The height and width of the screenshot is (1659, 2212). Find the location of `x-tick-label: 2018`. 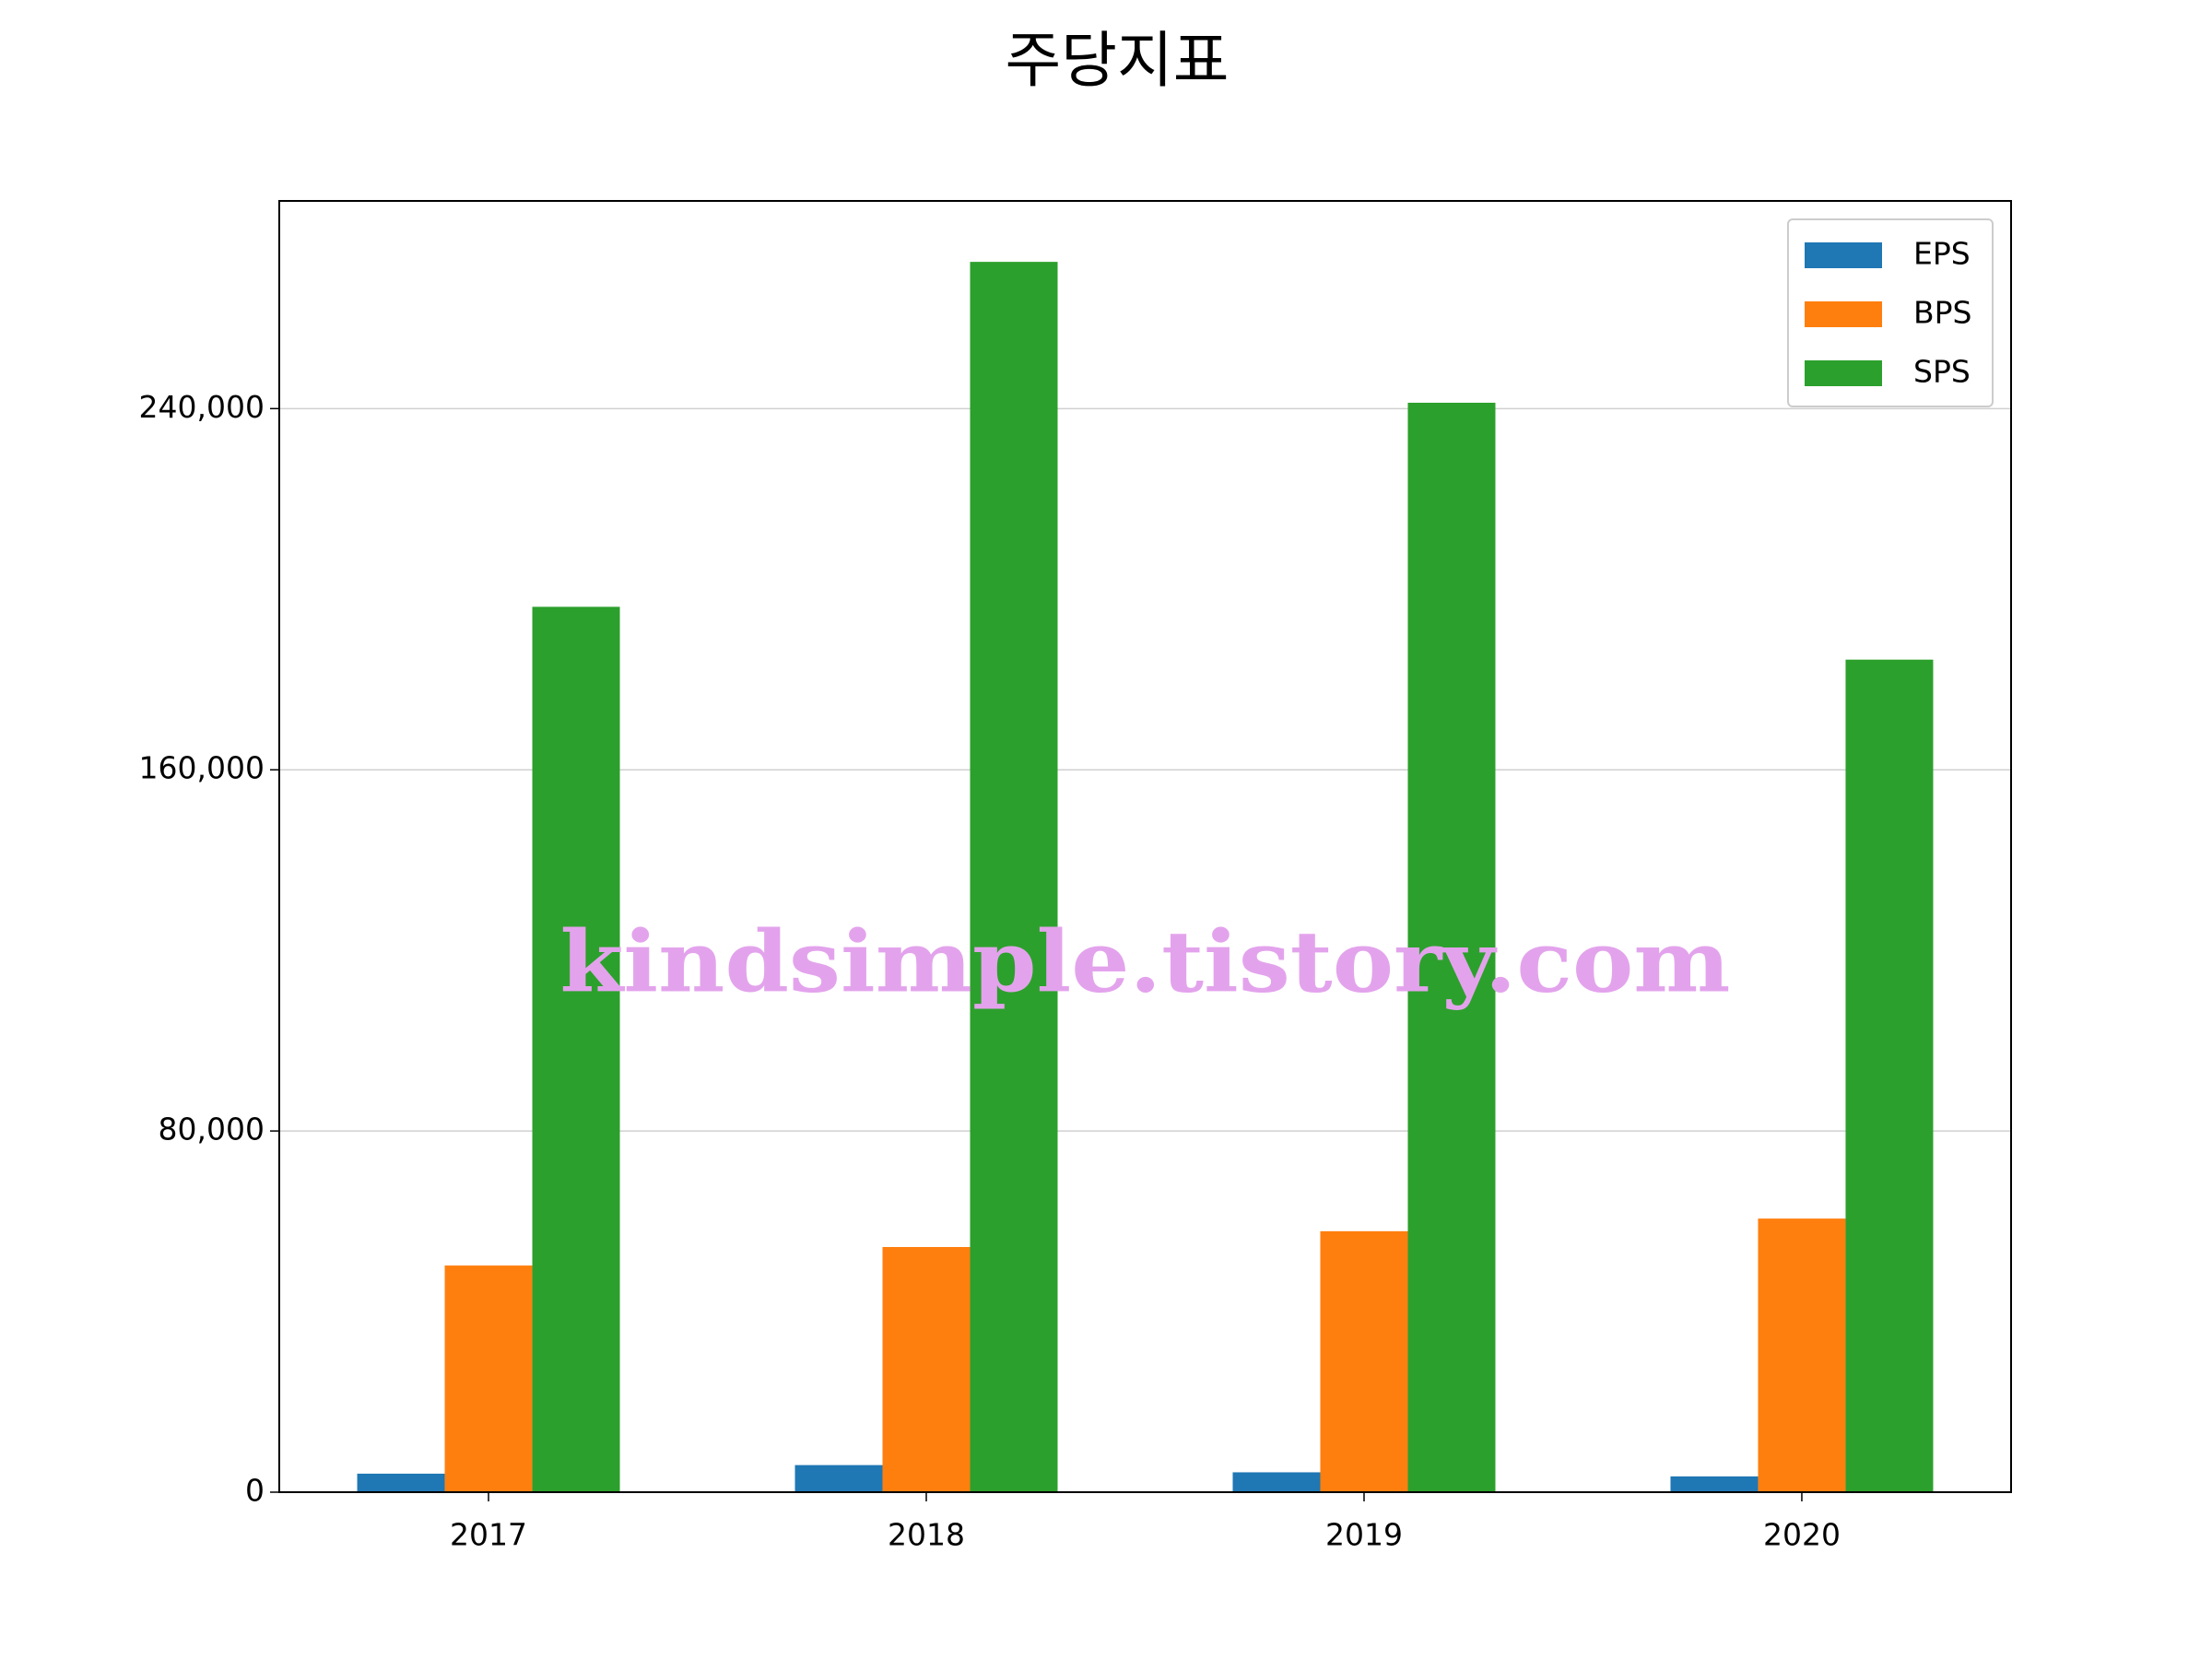

x-tick-label: 2018 is located at coordinates (926, 1535).